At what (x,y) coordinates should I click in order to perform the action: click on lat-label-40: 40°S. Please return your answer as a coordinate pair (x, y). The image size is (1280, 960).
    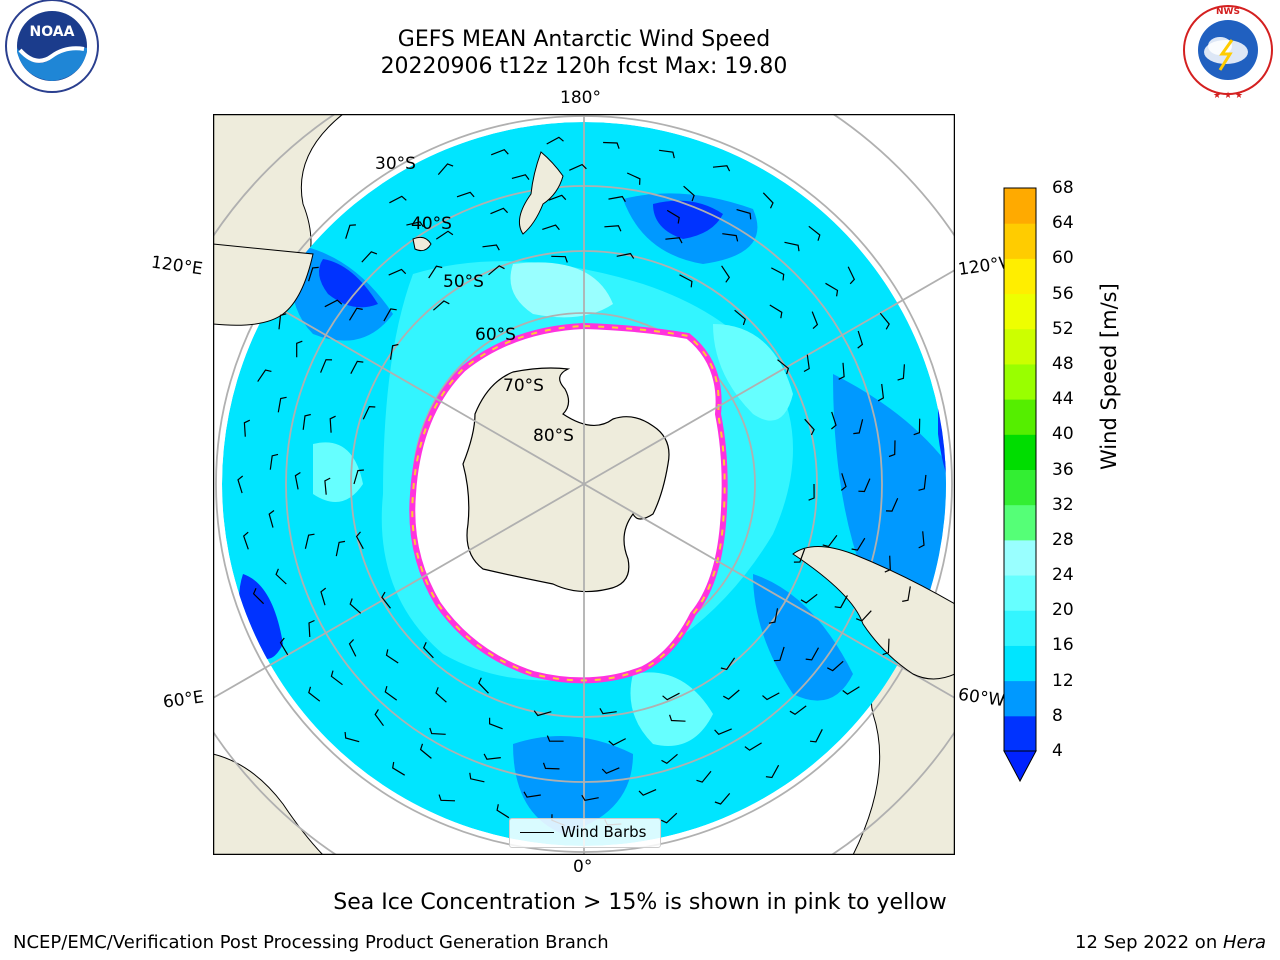
    Looking at the image, I should click on (431, 224).